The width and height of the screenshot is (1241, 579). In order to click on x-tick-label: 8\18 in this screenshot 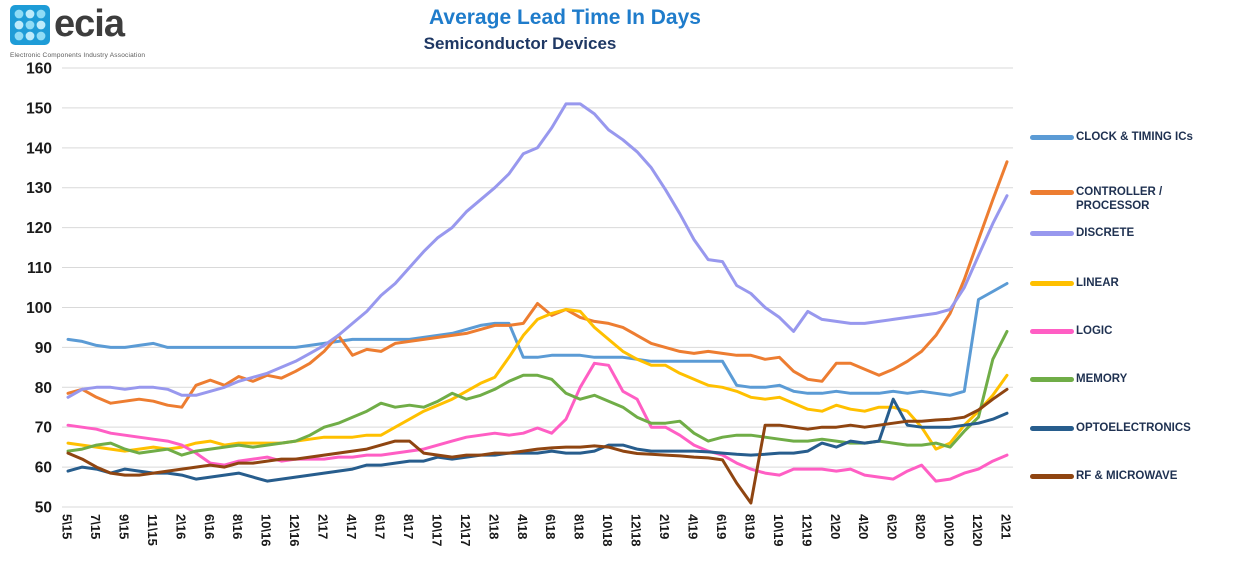, I will do `click(579, 526)`.